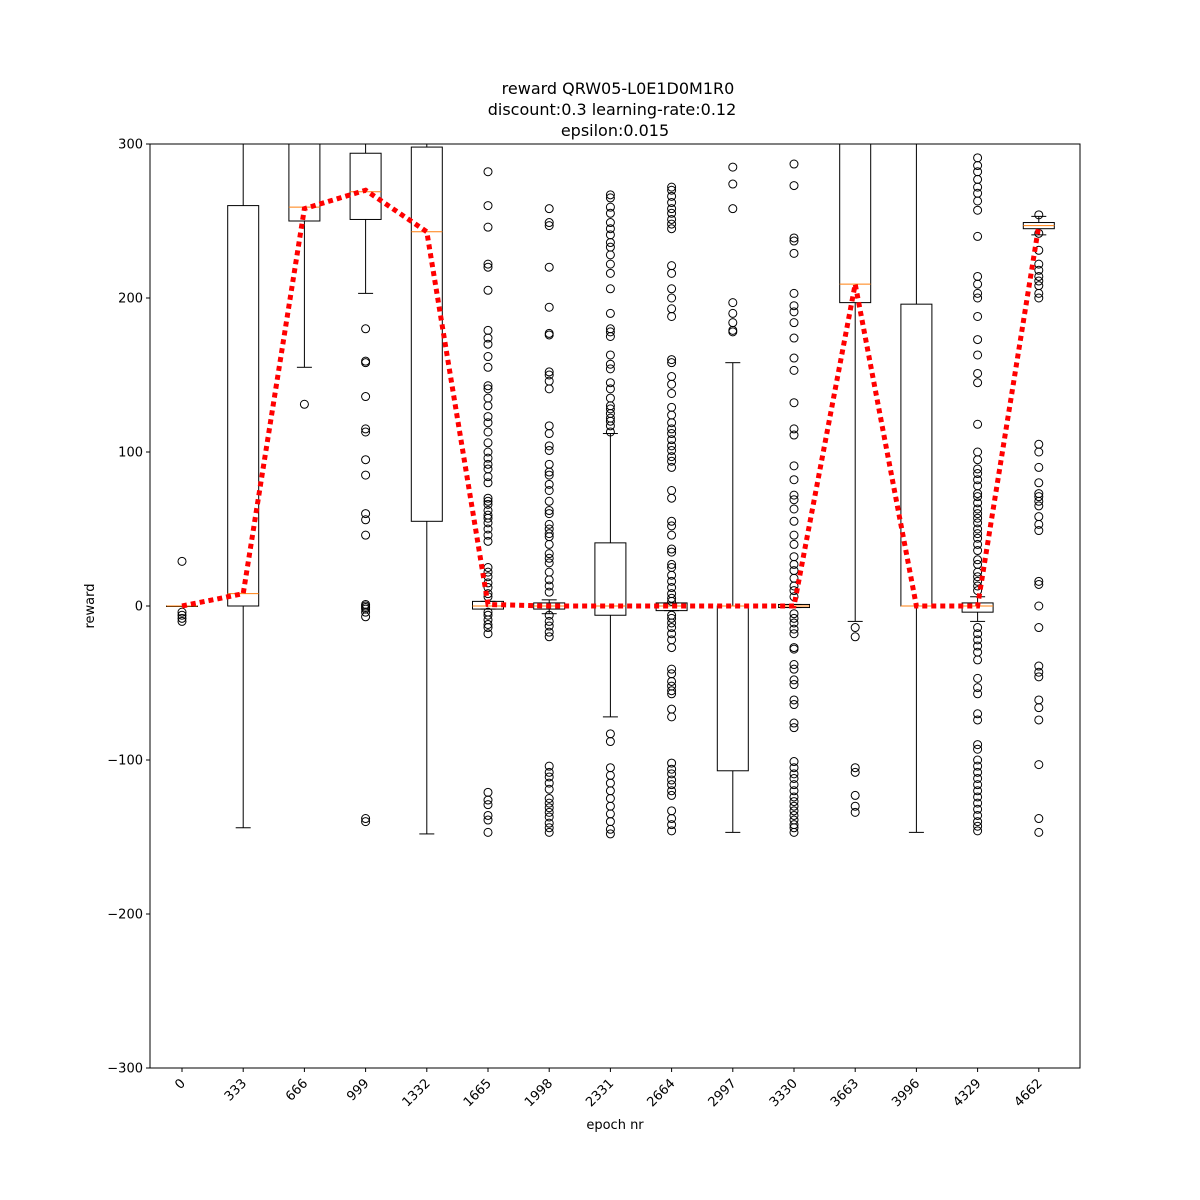 The width and height of the screenshot is (1200, 1200). What do you see at coordinates (1029, 1093) in the screenshot?
I see `x-tick-label: 4662` at bounding box center [1029, 1093].